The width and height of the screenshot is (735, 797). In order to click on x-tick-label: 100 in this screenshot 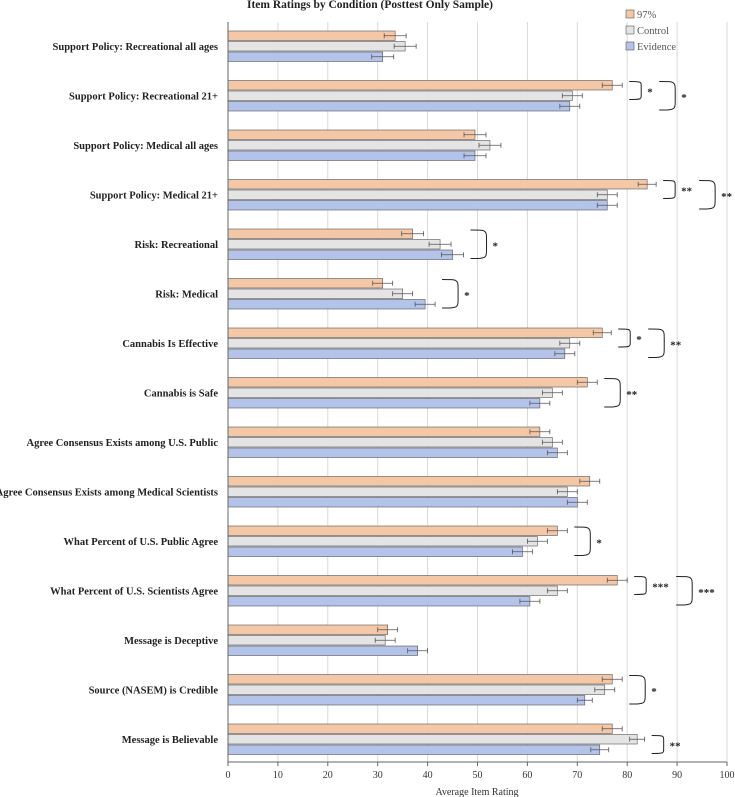, I will do `click(727, 775)`.